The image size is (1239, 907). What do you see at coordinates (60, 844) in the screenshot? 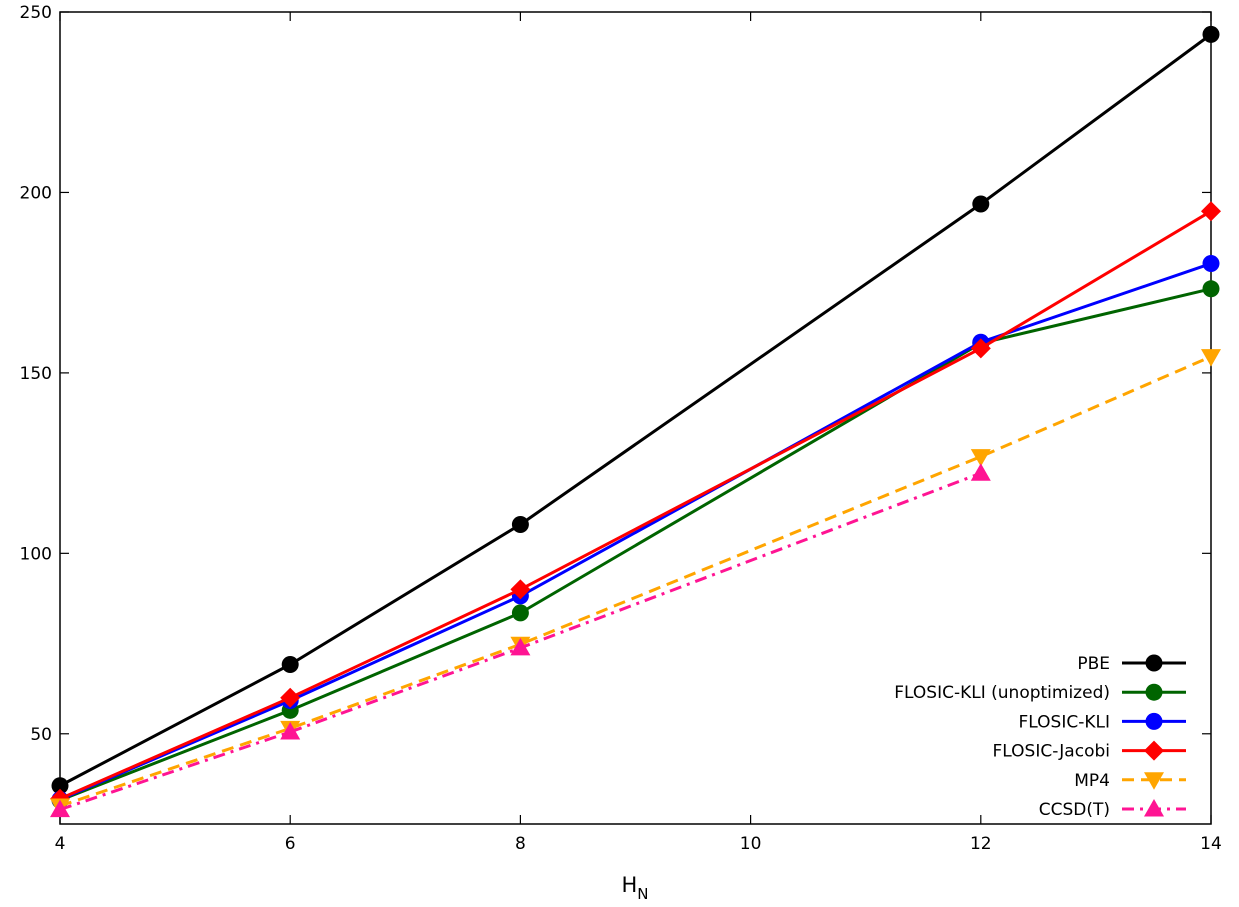
I see `x-tick-label: 4` at bounding box center [60, 844].